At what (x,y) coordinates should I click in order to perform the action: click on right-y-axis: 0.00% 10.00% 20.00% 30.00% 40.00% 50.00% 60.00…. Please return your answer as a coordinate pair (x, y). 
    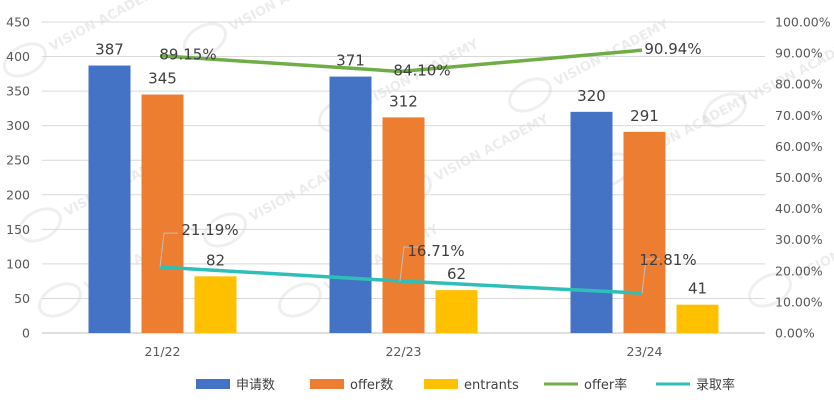
    Looking at the image, I should click on (803, 178).